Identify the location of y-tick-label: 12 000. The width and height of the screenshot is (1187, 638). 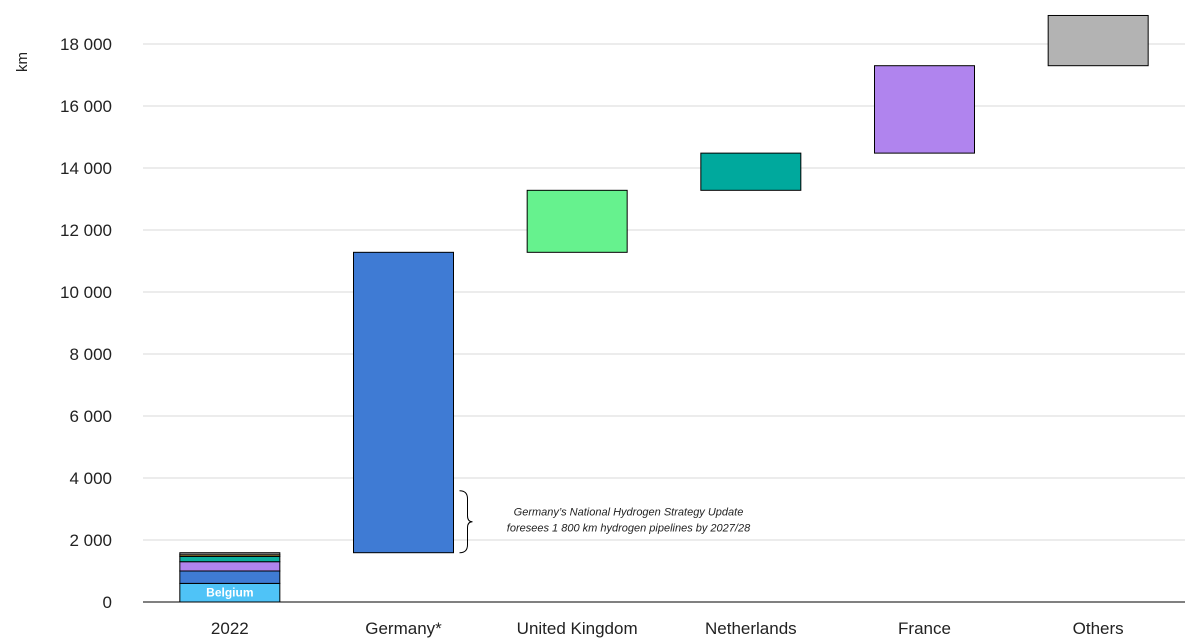
(86, 230).